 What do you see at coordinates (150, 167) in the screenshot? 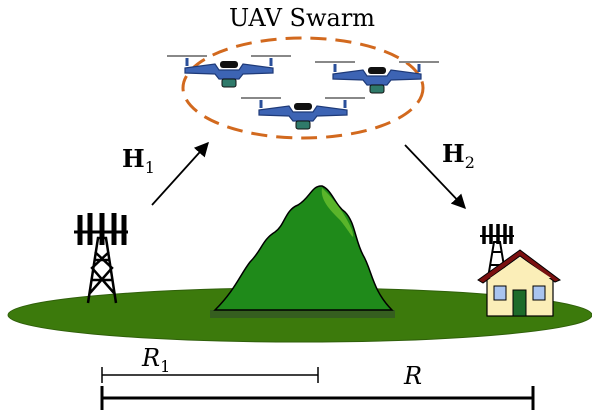
I see `link-sub: 1` at bounding box center [150, 167].